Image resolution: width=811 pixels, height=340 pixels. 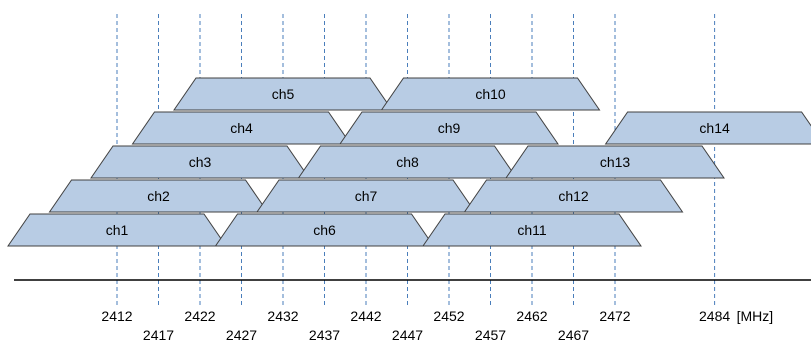 I want to click on channel-ch9: ch9, so click(x=449, y=128).